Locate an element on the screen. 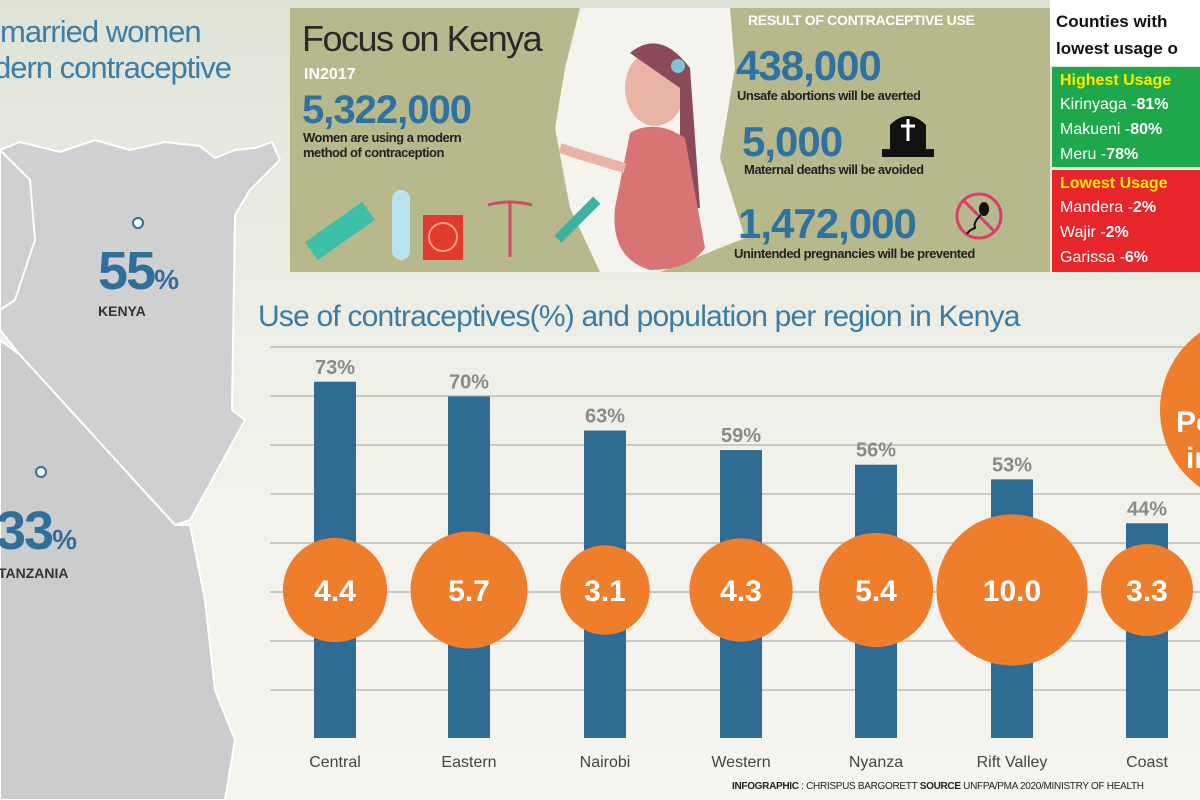 The image size is (1200, 800). county-name: Makueni - is located at coordinates (1095, 129).